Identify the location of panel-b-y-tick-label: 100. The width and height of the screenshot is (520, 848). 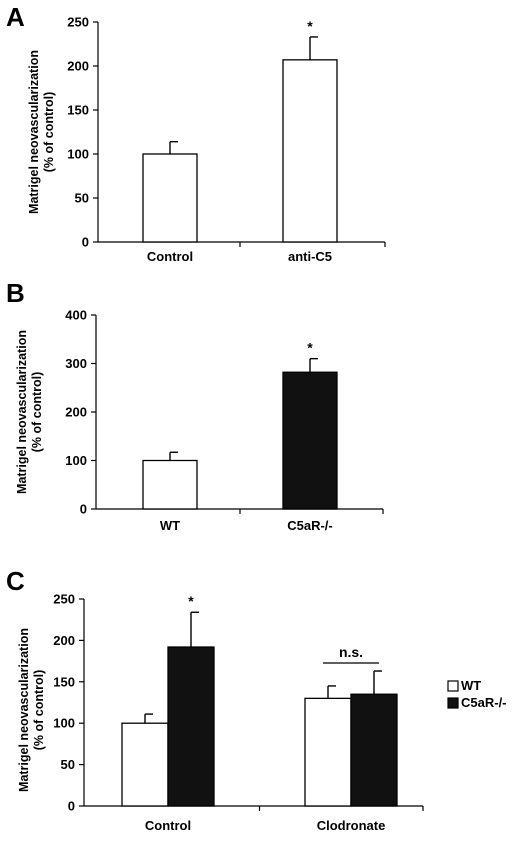
(76, 460).